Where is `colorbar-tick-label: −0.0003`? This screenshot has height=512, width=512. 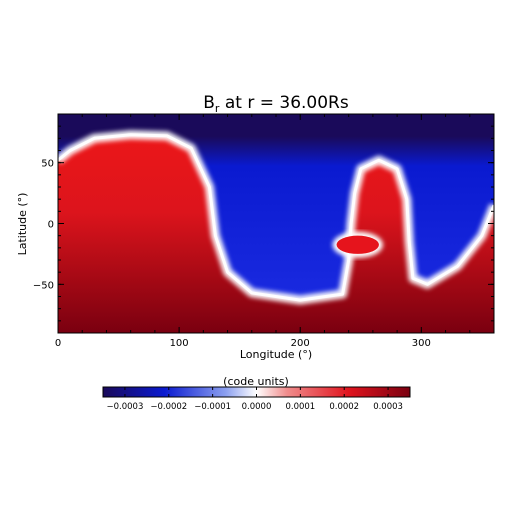
colorbar-tick-label: −0.0003 is located at coordinates (124, 407).